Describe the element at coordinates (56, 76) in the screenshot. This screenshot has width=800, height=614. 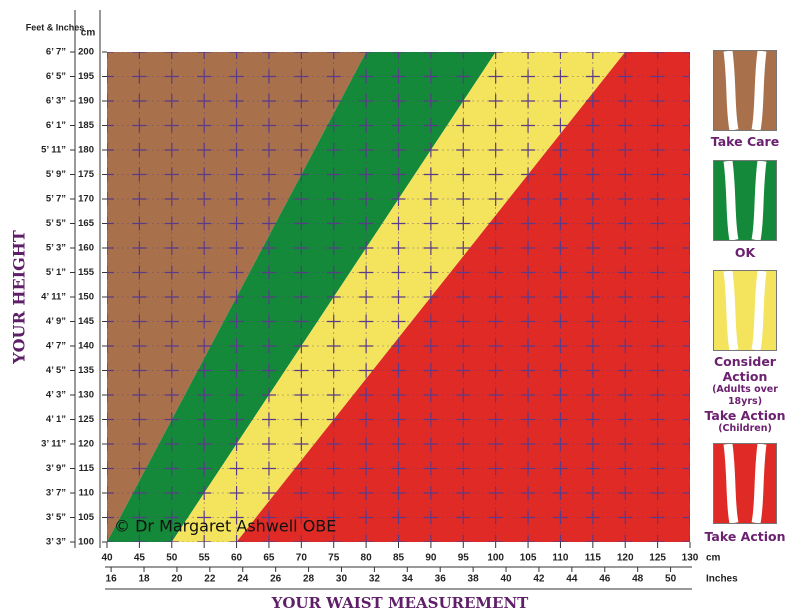
I see `y2-tick-label: 6’ 5”` at that location.